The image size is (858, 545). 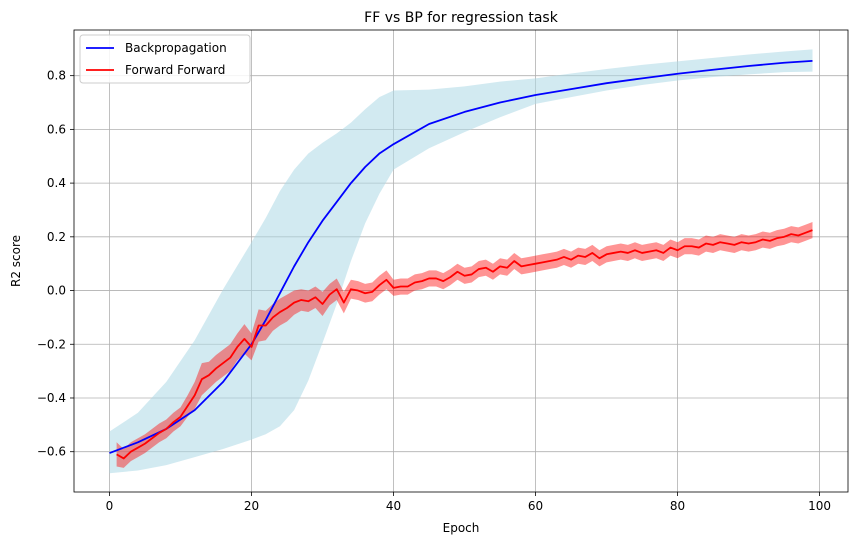 I want to click on y-axis-label: R2 score, so click(x=16, y=261).